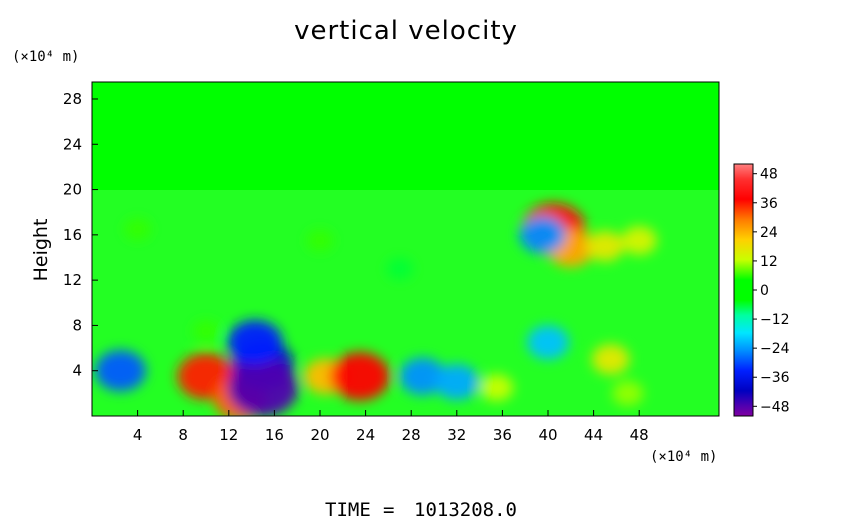  Describe the element at coordinates (45, 57) in the screenshot. I see `y-unit-label: (×10⁴ m)` at that location.